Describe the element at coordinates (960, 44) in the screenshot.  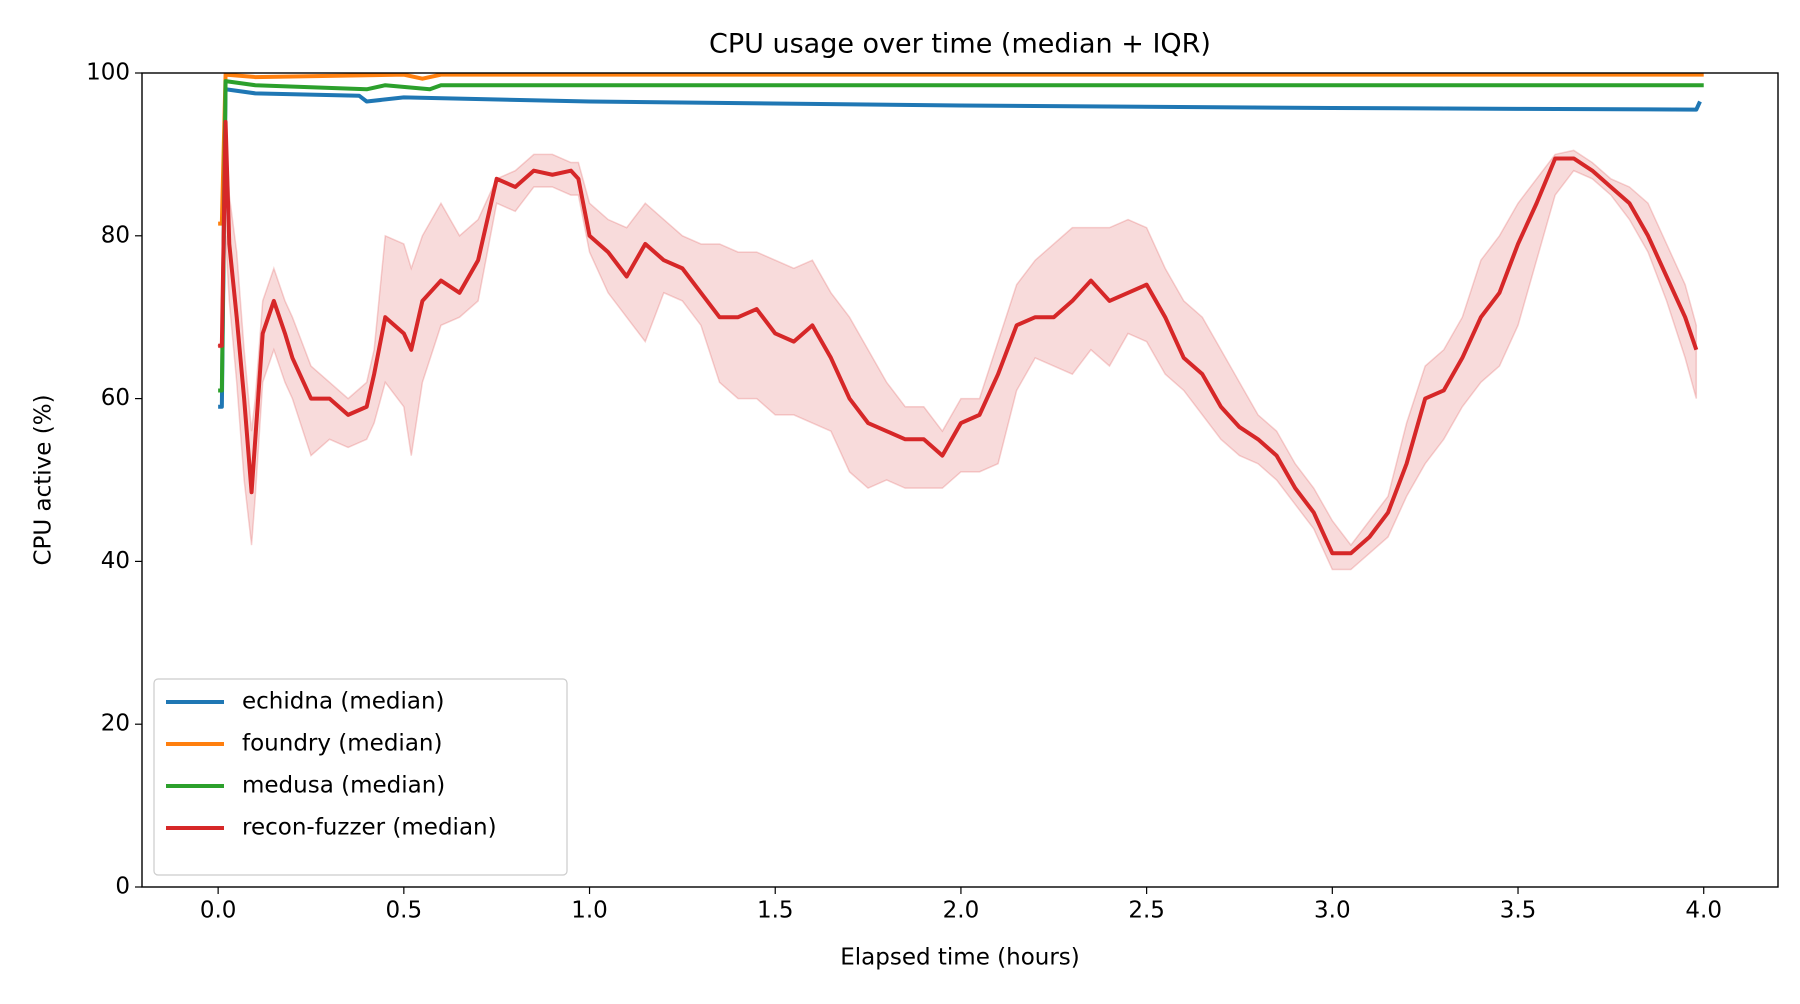
I see `chart-title: CPU usage over time (median + IQR)` at that location.